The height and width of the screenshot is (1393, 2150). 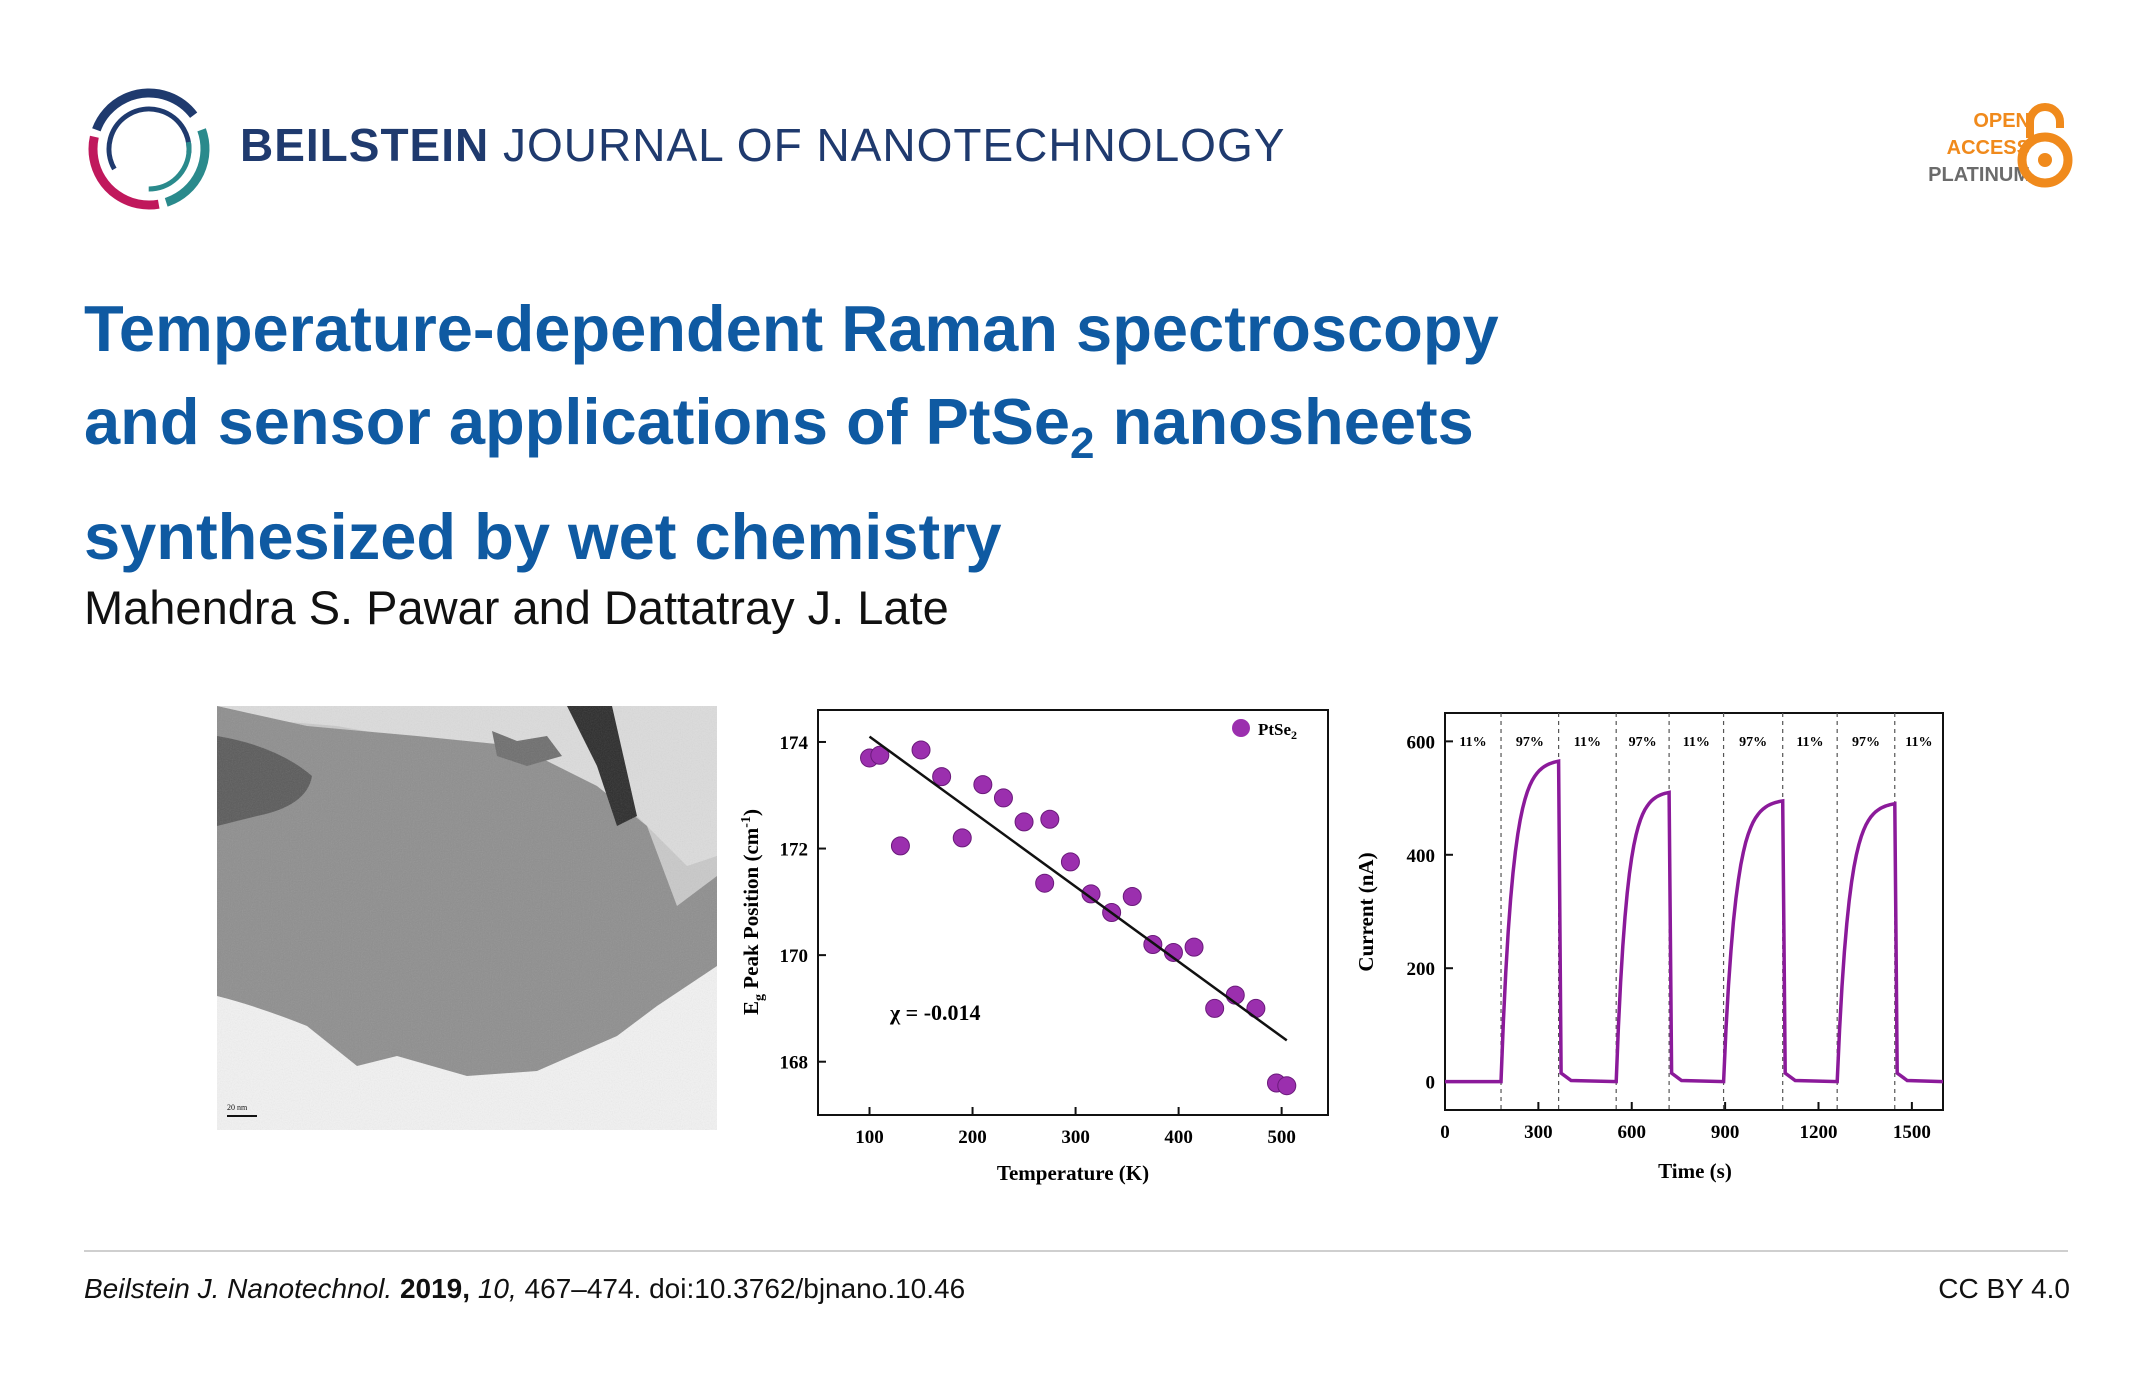 What do you see at coordinates (516, 607) in the screenshot?
I see `authors: Mahendra S. Pawar and Dattatray J. Late` at bounding box center [516, 607].